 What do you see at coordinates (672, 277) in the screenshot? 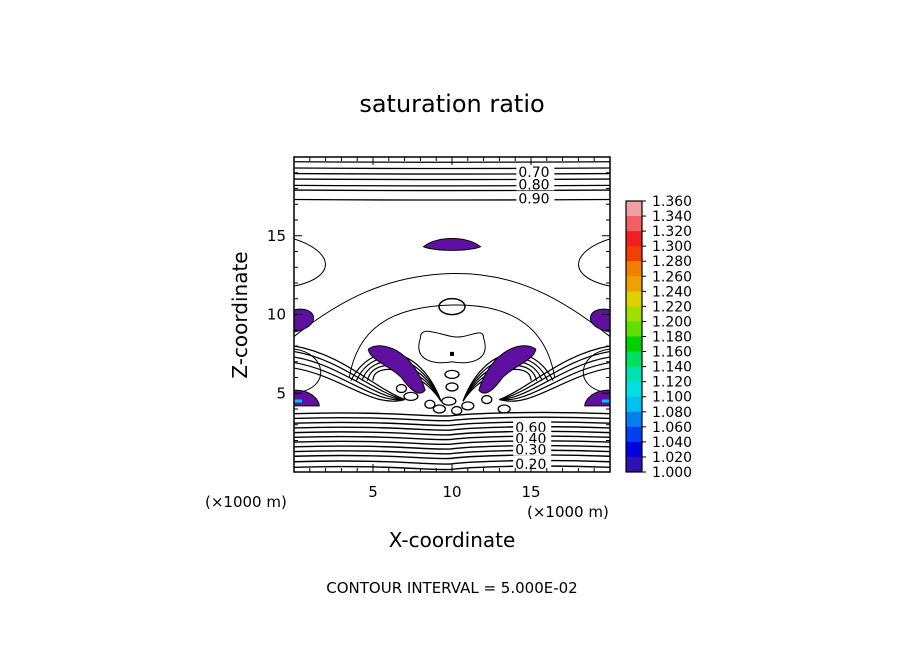
I see `colorbar-label: 1.260` at bounding box center [672, 277].